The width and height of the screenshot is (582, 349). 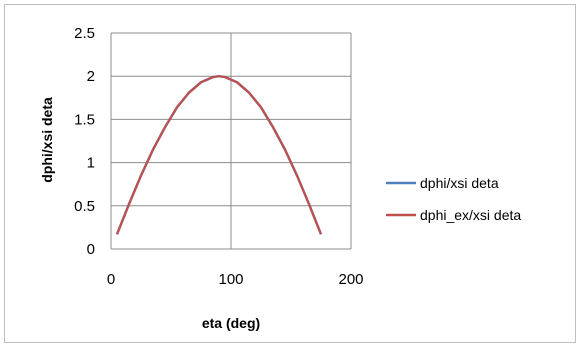 What do you see at coordinates (350, 279) in the screenshot?
I see `x-tick-label: 200` at bounding box center [350, 279].